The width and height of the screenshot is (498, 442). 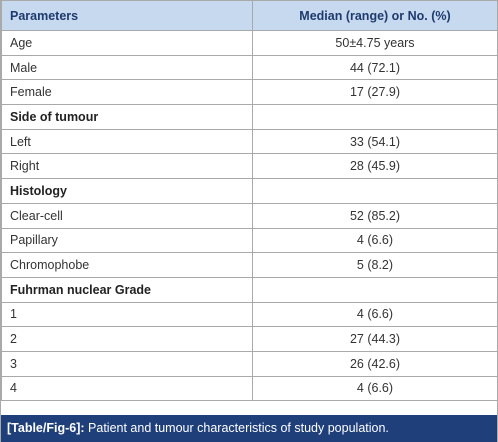 What do you see at coordinates (127, 289) in the screenshot?
I see `section-heading: Fuhrman nuclear Grade` at bounding box center [127, 289].